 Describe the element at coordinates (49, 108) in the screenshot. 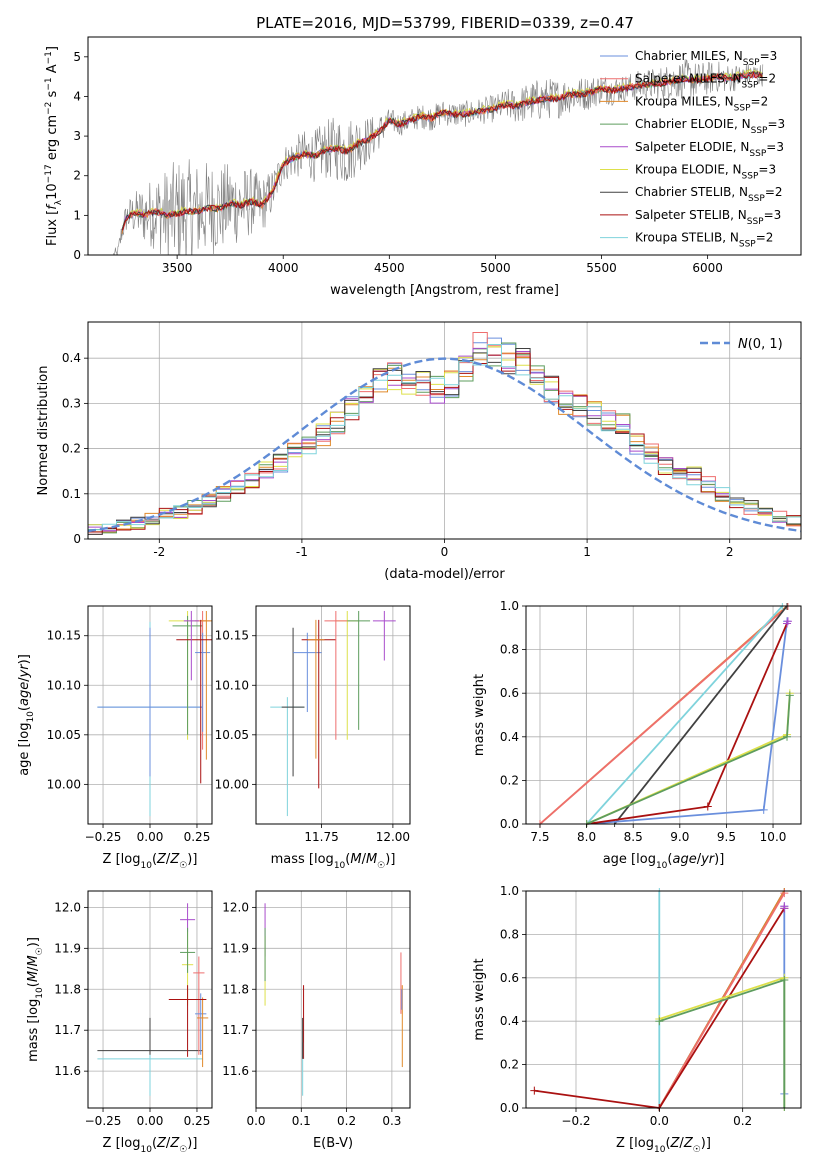

I see `label-part: −2` at that location.